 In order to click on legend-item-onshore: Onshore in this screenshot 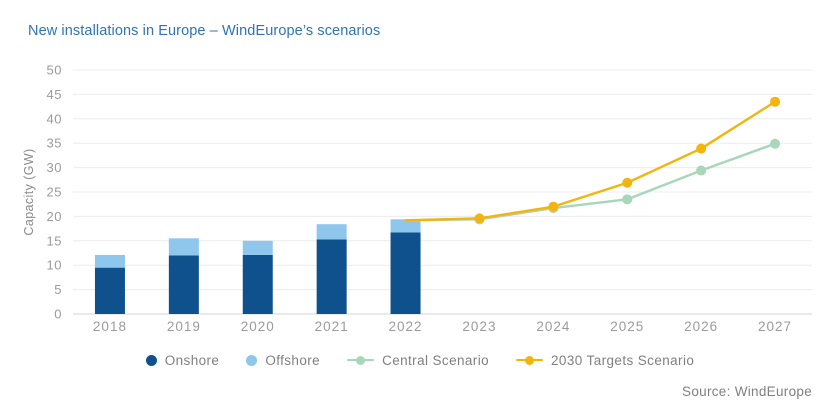, I will do `click(182, 360)`.